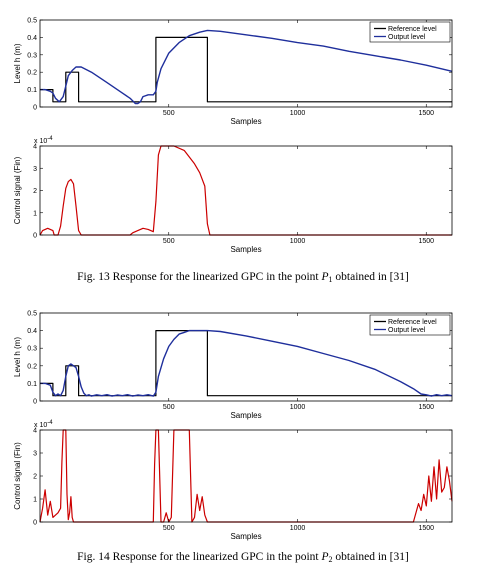  I want to click on caption-fig14-suffix: obtained in [31], so click(371, 557).